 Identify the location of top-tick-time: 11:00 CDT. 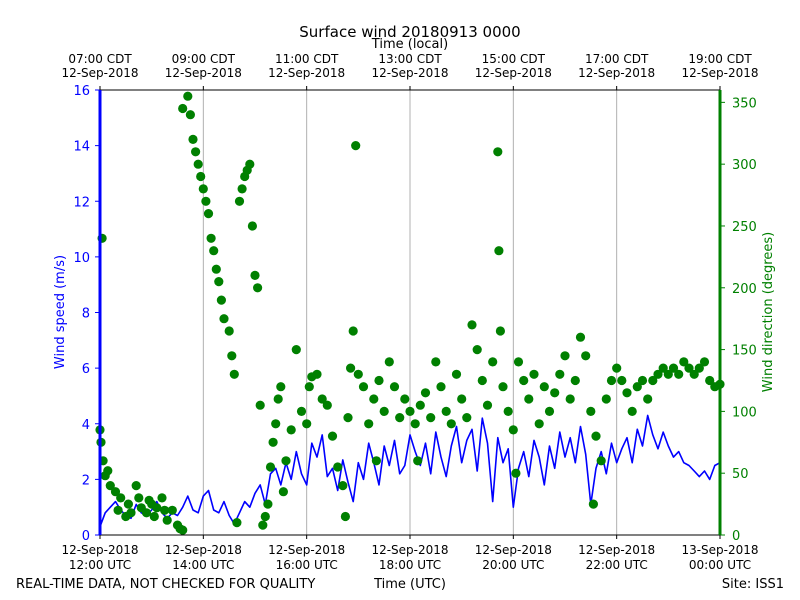
(307, 59).